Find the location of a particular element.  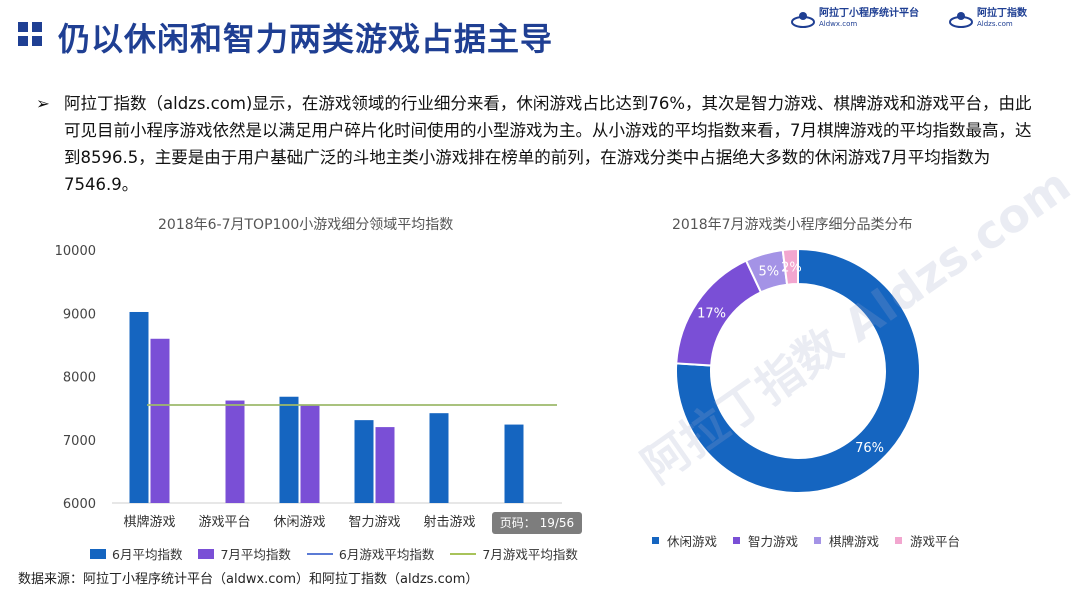

x-tick-label: 棋牌游戏 is located at coordinates (149, 522).